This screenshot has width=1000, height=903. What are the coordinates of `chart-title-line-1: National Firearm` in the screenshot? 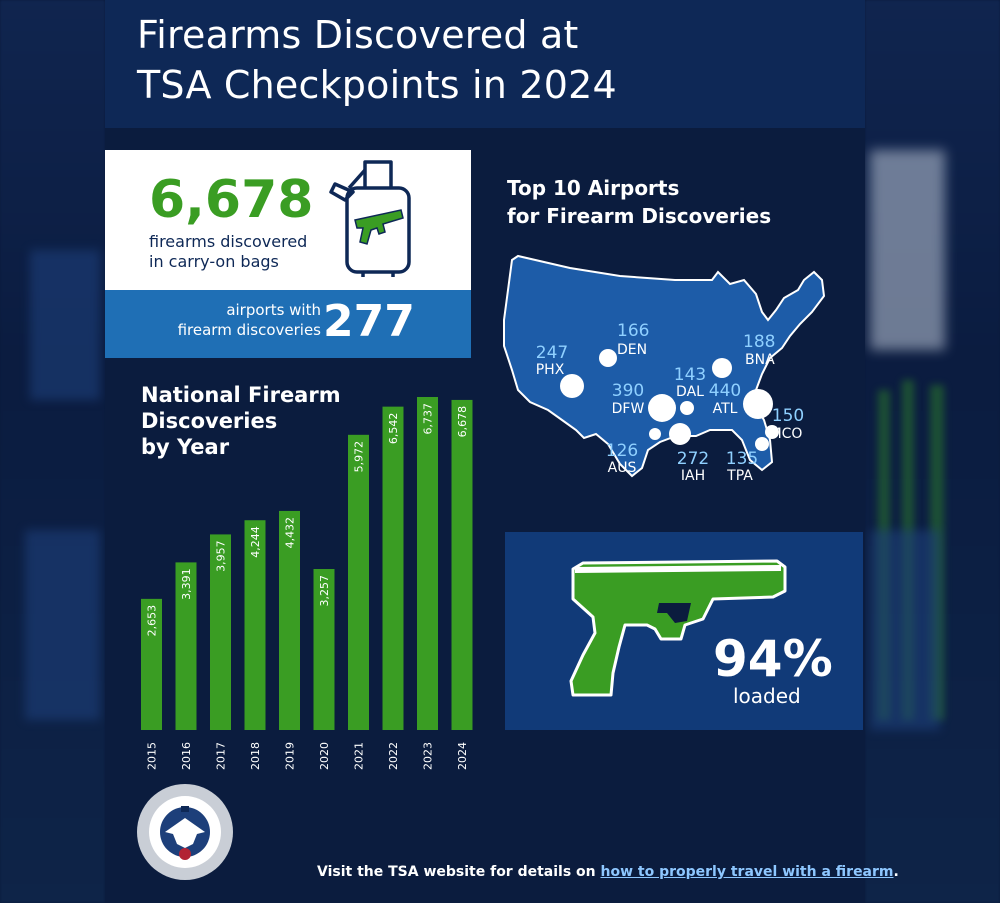 It's located at (241, 395).